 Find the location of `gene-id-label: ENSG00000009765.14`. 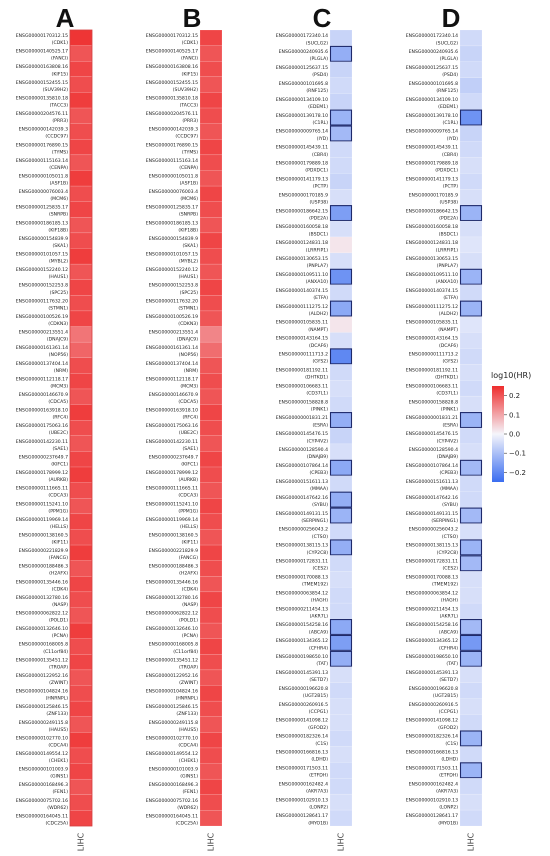

gene-id-label: ENSG00000009765.14 is located at coordinates (432, 132).